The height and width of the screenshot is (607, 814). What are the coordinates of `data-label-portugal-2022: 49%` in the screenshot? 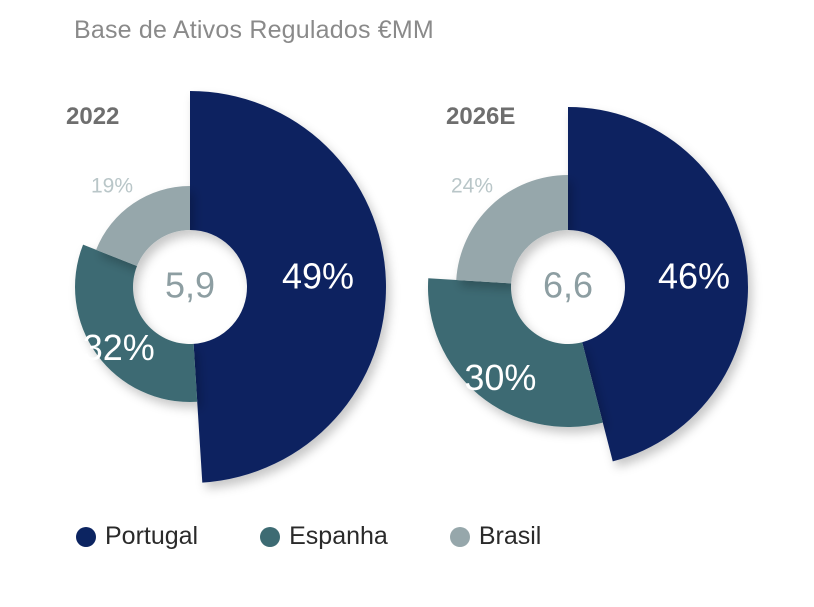 It's located at (318, 276).